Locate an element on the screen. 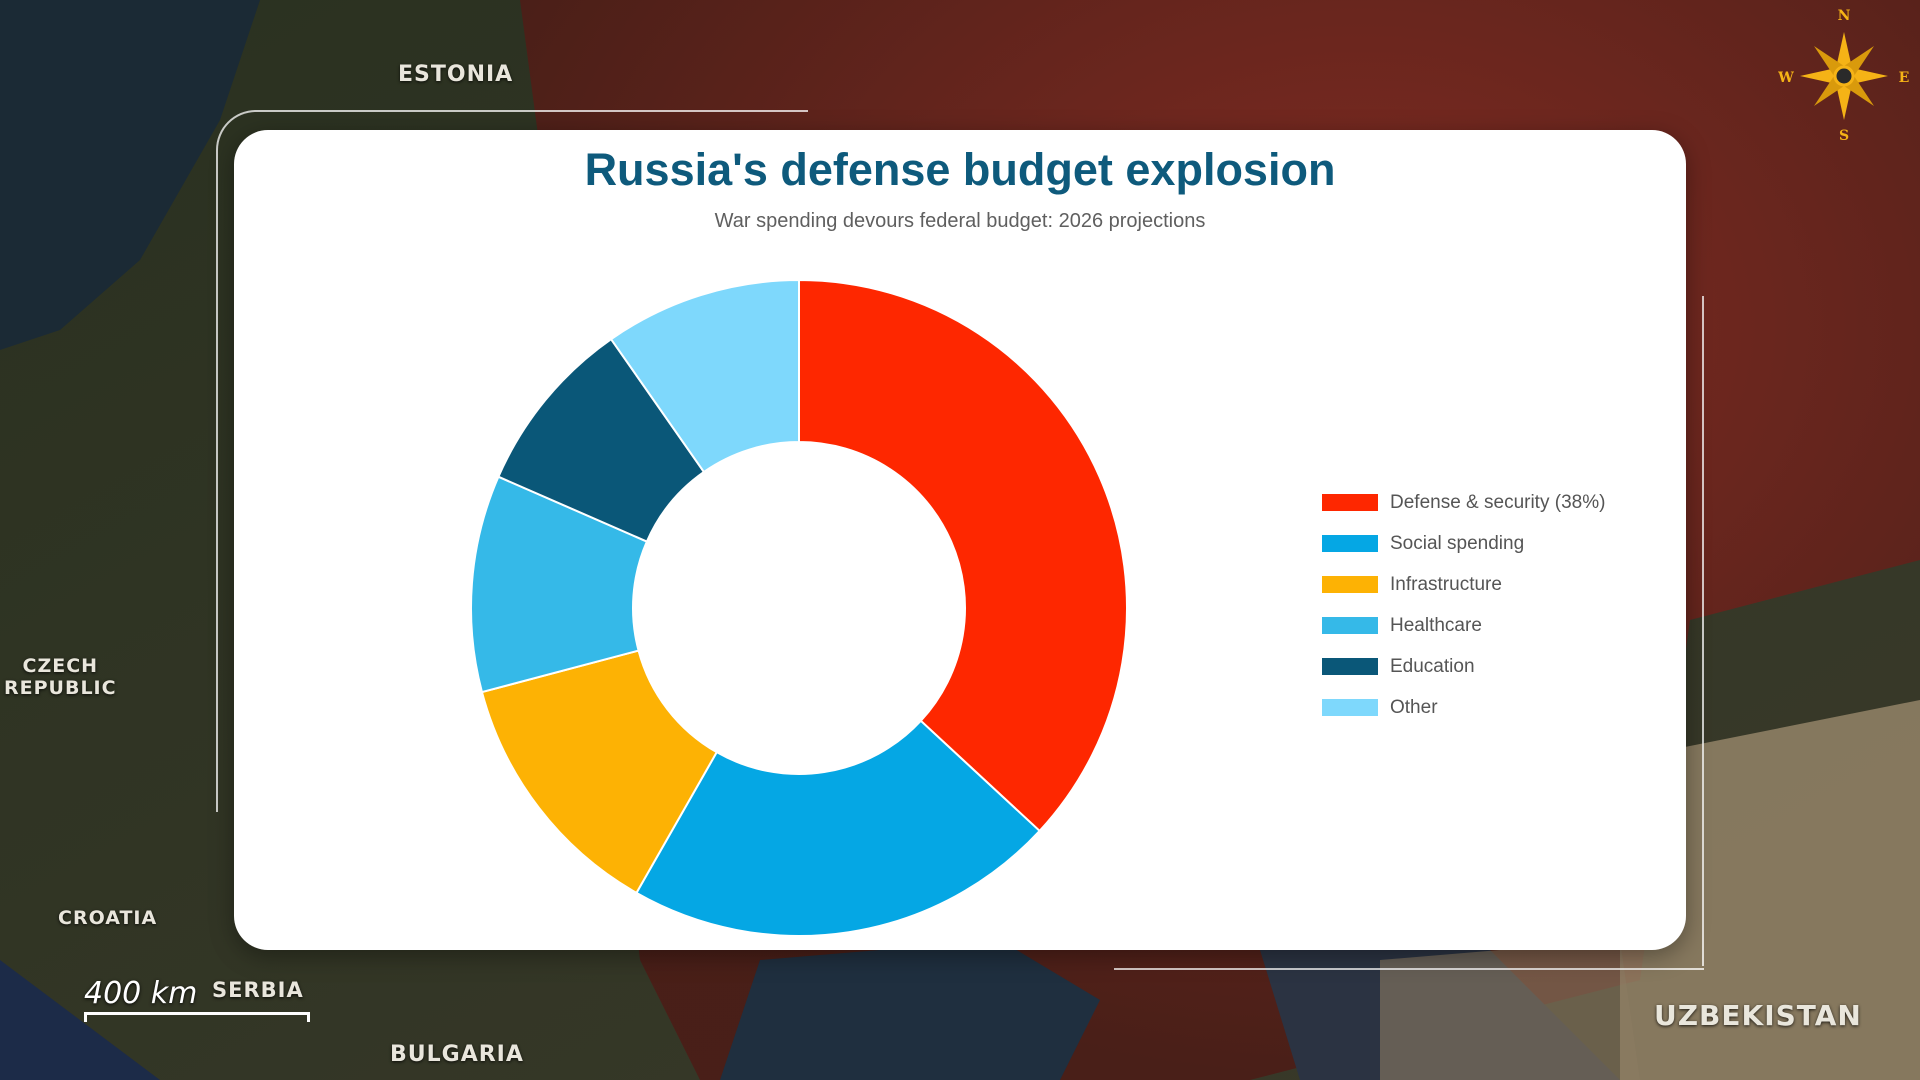 Image resolution: width=1920 pixels, height=1080 pixels. compass-rose-icon: N S E W is located at coordinates (1843, 76).